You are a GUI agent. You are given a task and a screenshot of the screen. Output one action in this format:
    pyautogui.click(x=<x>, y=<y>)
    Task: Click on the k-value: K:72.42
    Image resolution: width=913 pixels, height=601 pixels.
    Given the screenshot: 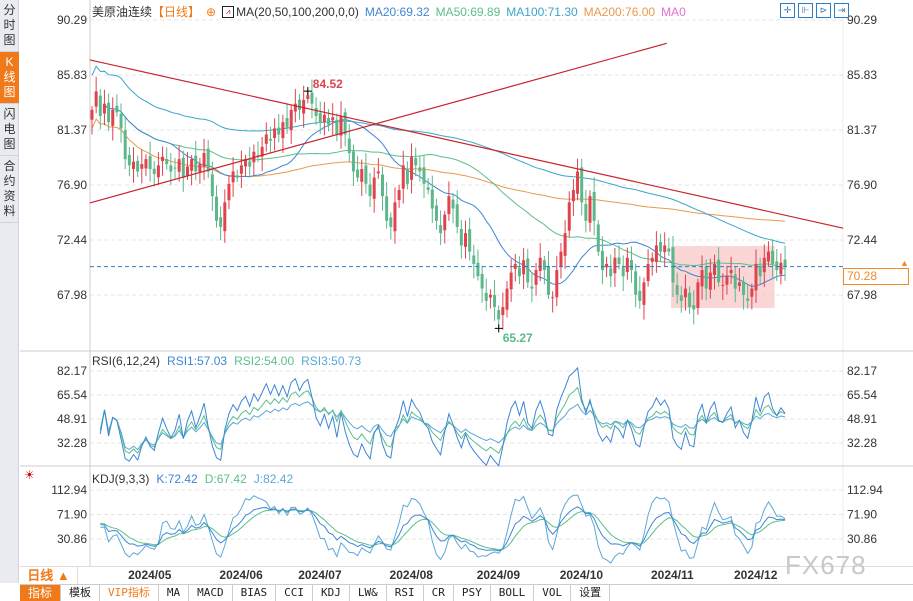 What is the action you would take?
    pyautogui.click(x=177, y=479)
    